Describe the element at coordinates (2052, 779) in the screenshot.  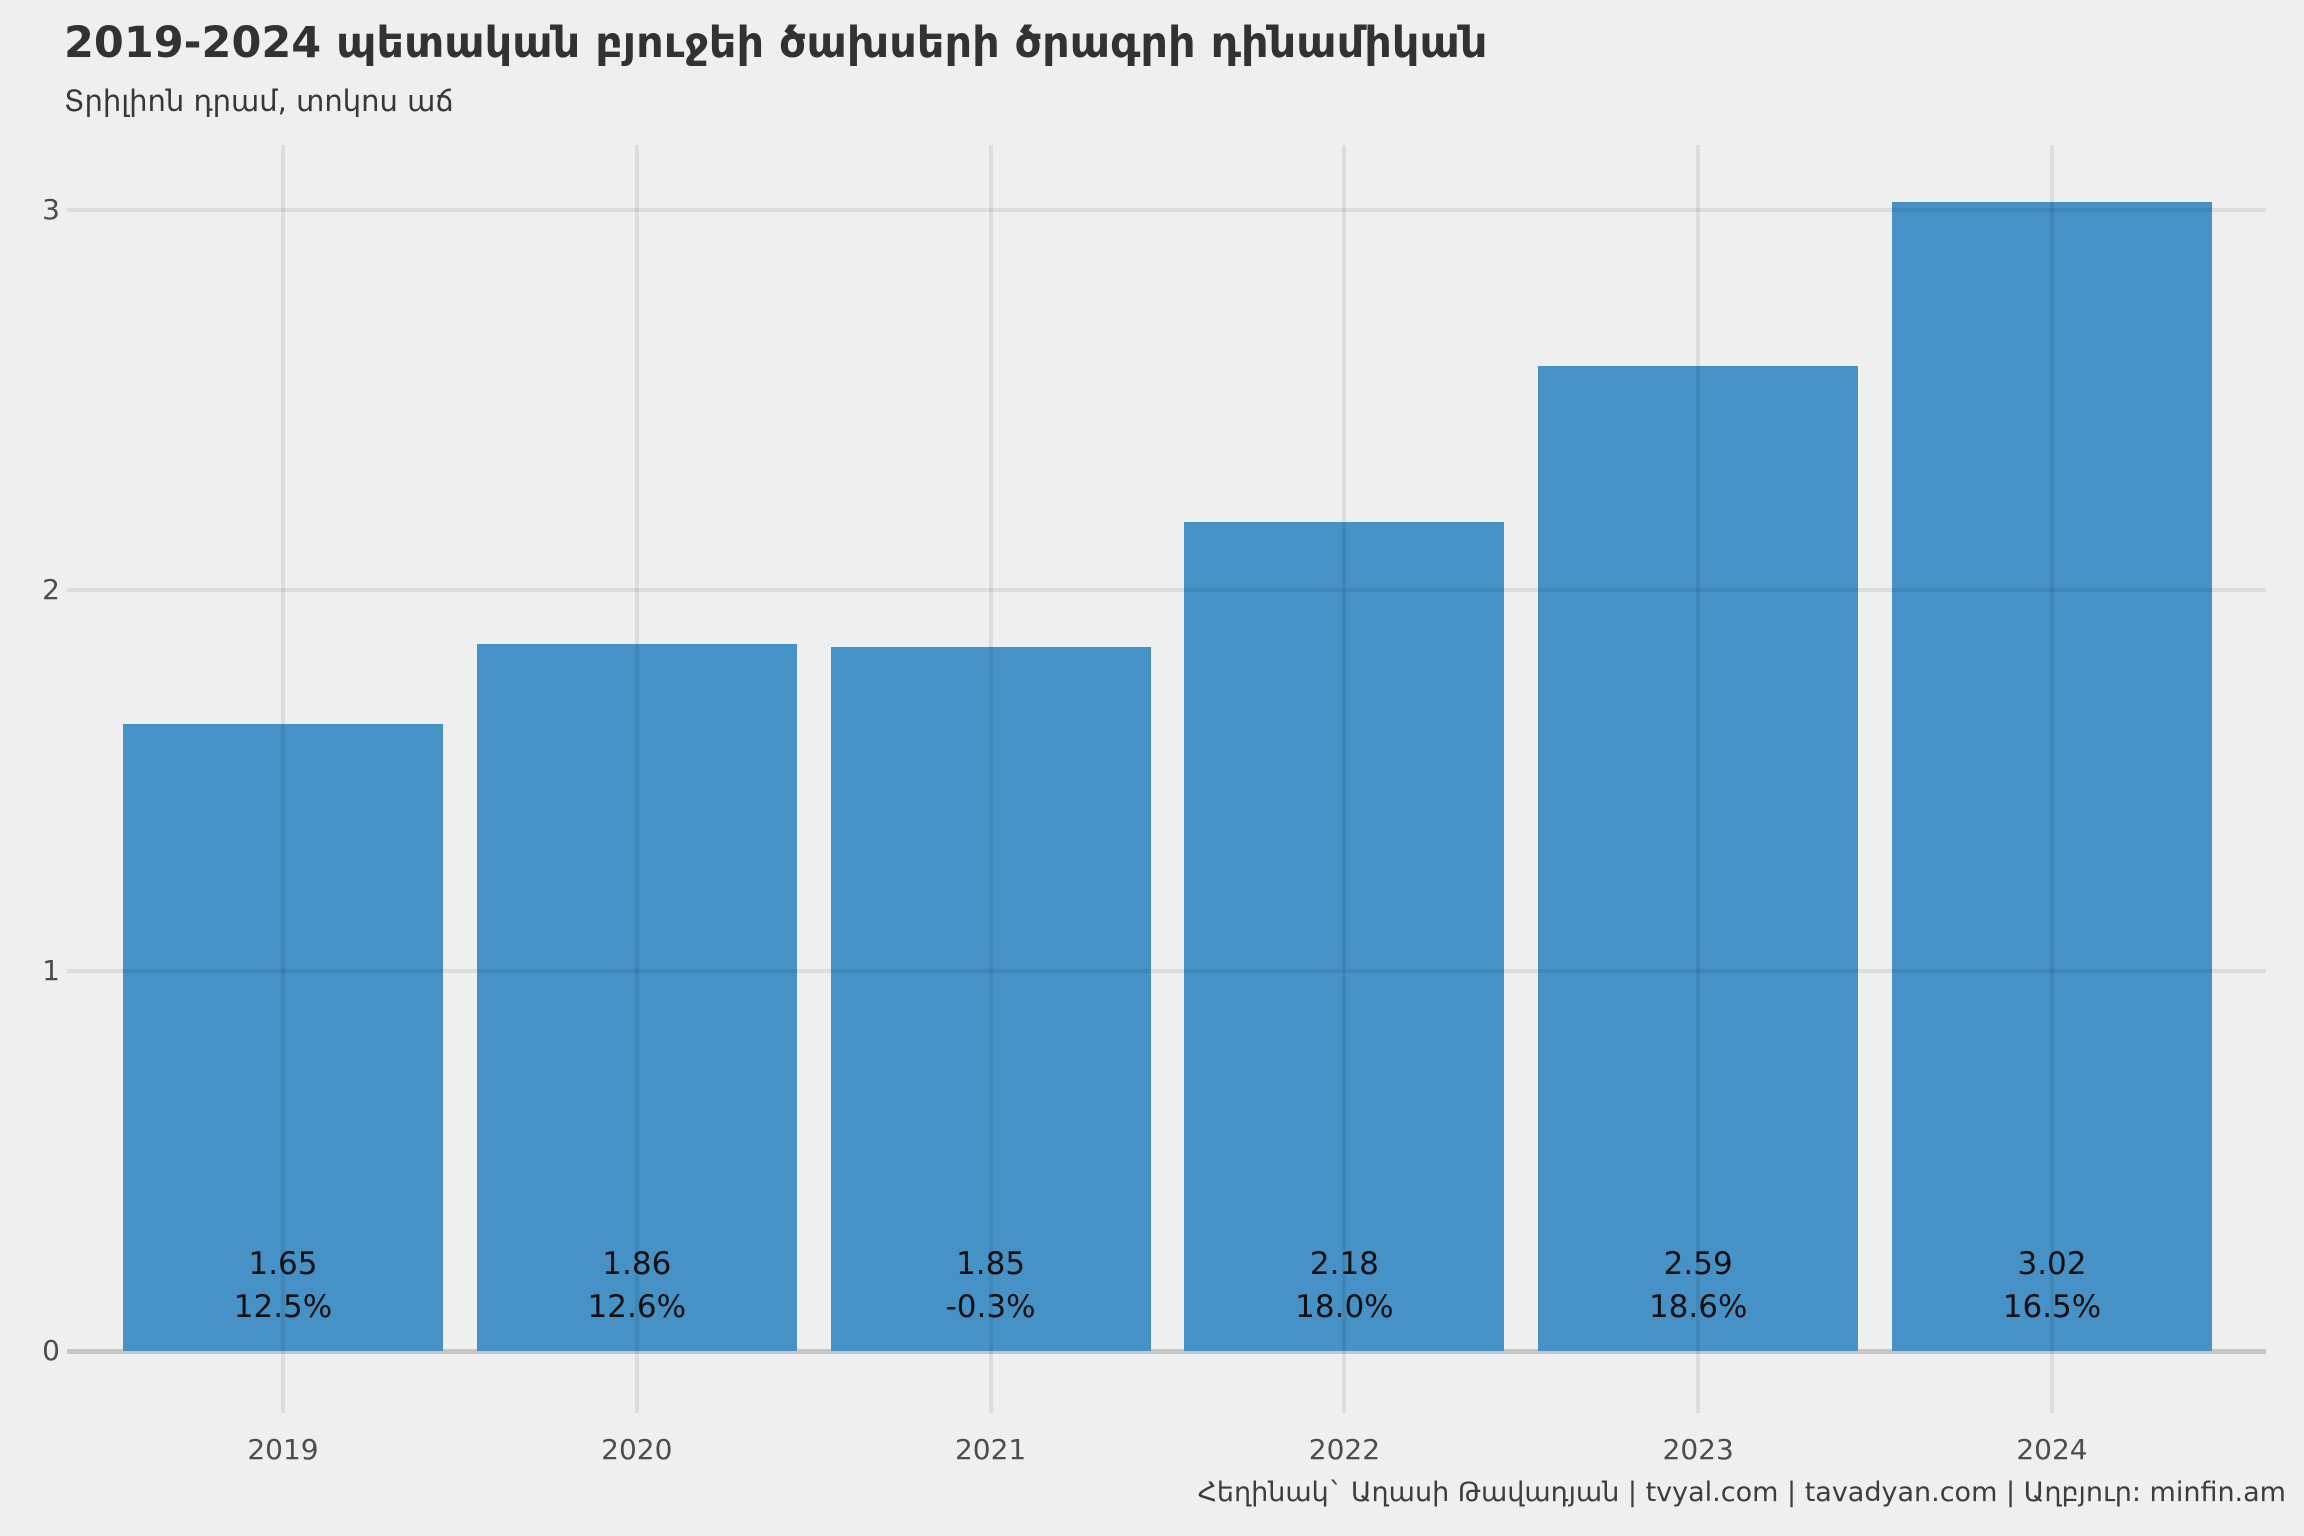
I see `gridline-x-2024` at that location.